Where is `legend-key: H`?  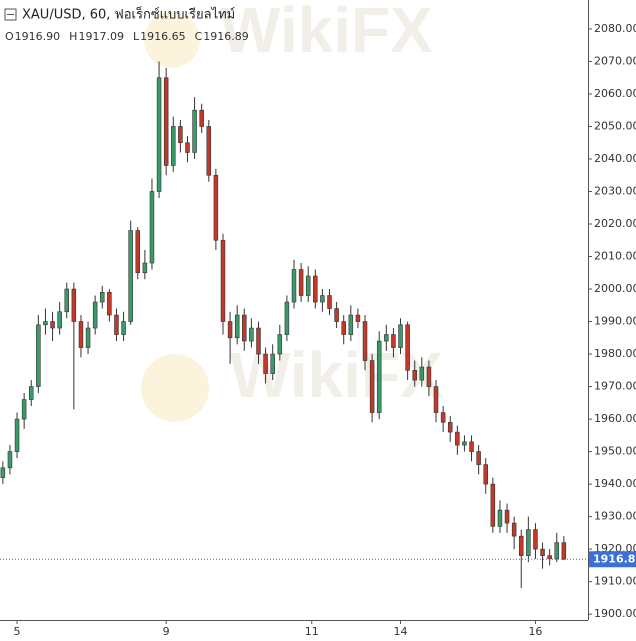
legend-key: H is located at coordinates (73, 36).